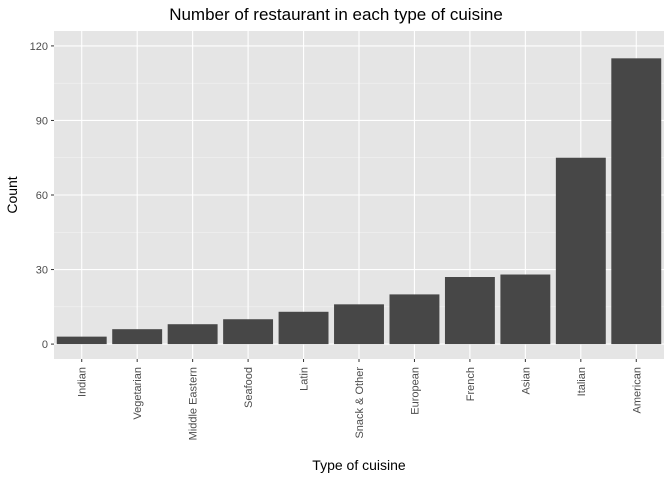  I want to click on x-tick-label: Indian, so click(83, 382).